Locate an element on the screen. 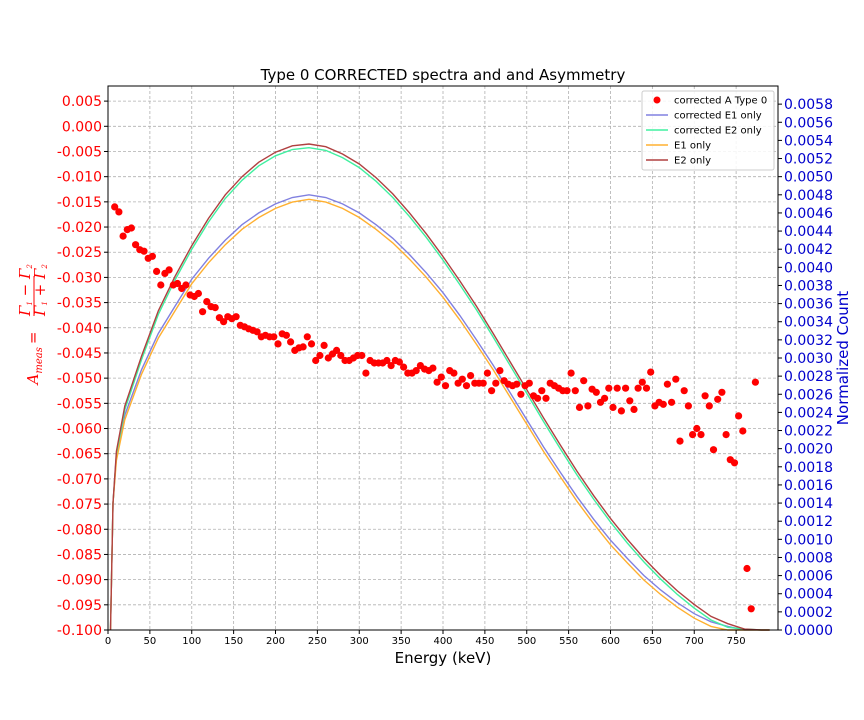 The image size is (864, 720). x-tick-label: 400 is located at coordinates (442, 641).